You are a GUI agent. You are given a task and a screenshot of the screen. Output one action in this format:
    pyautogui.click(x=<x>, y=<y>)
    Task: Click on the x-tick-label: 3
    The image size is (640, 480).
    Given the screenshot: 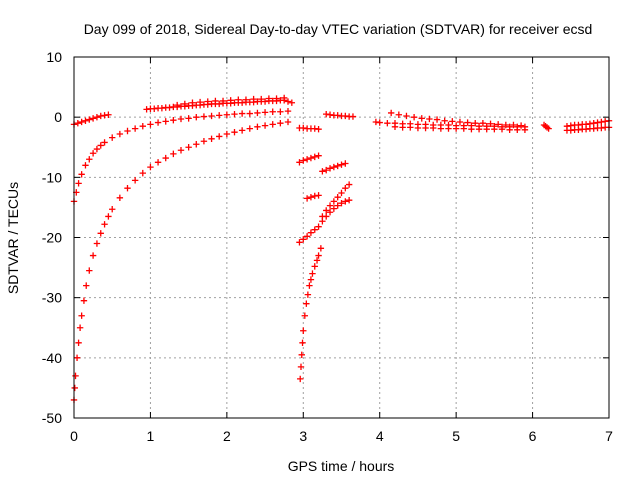 What is the action you would take?
    pyautogui.click(x=303, y=436)
    